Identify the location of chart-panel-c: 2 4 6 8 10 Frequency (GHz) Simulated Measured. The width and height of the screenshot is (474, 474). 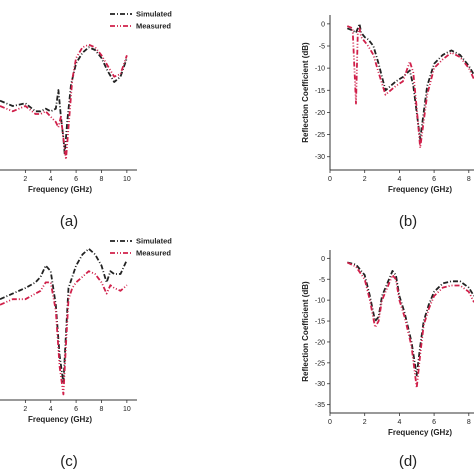
(86, 330).